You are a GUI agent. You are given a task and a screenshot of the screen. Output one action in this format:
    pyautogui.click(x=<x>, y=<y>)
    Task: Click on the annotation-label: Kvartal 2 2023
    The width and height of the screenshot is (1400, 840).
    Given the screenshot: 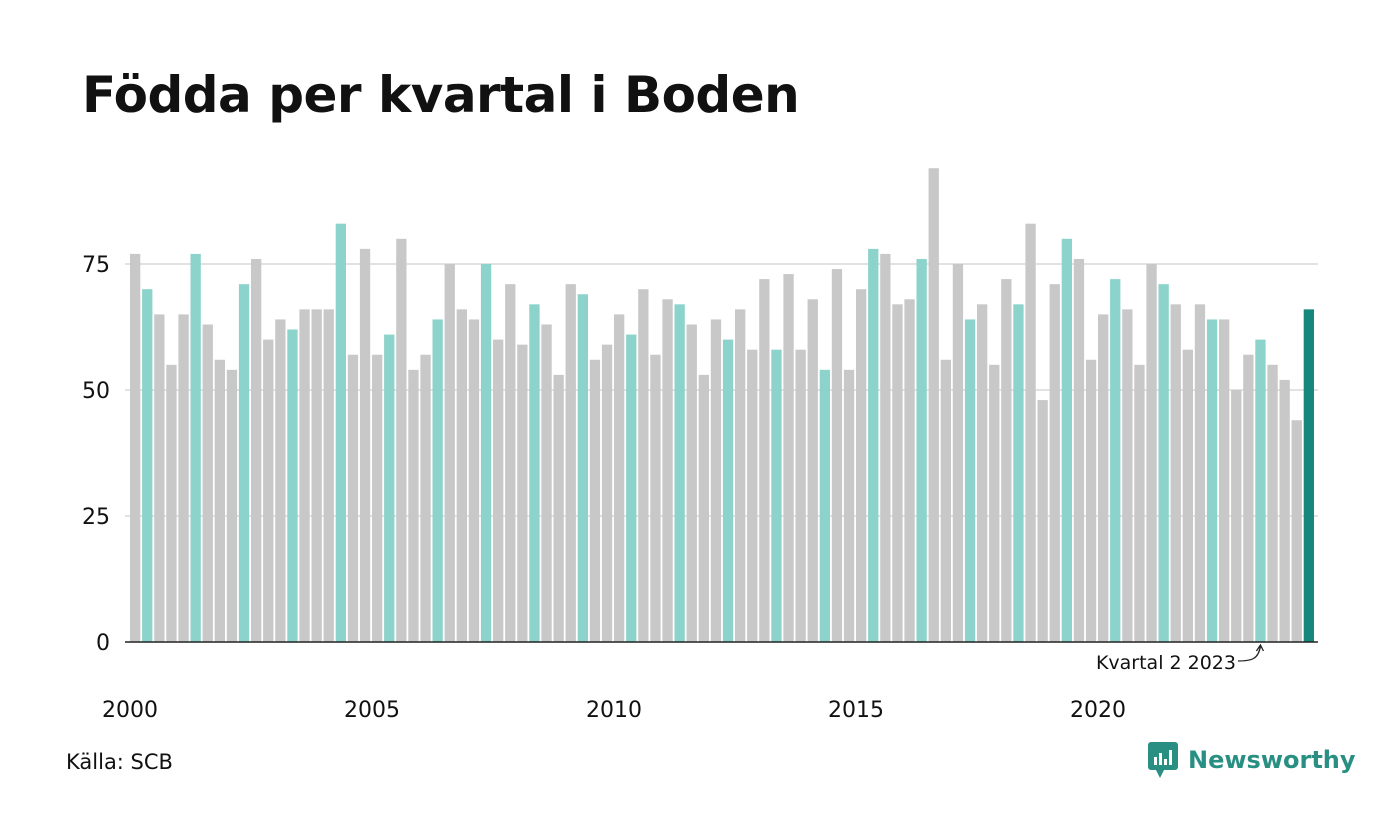 What is the action you would take?
    pyautogui.click(x=1166, y=663)
    